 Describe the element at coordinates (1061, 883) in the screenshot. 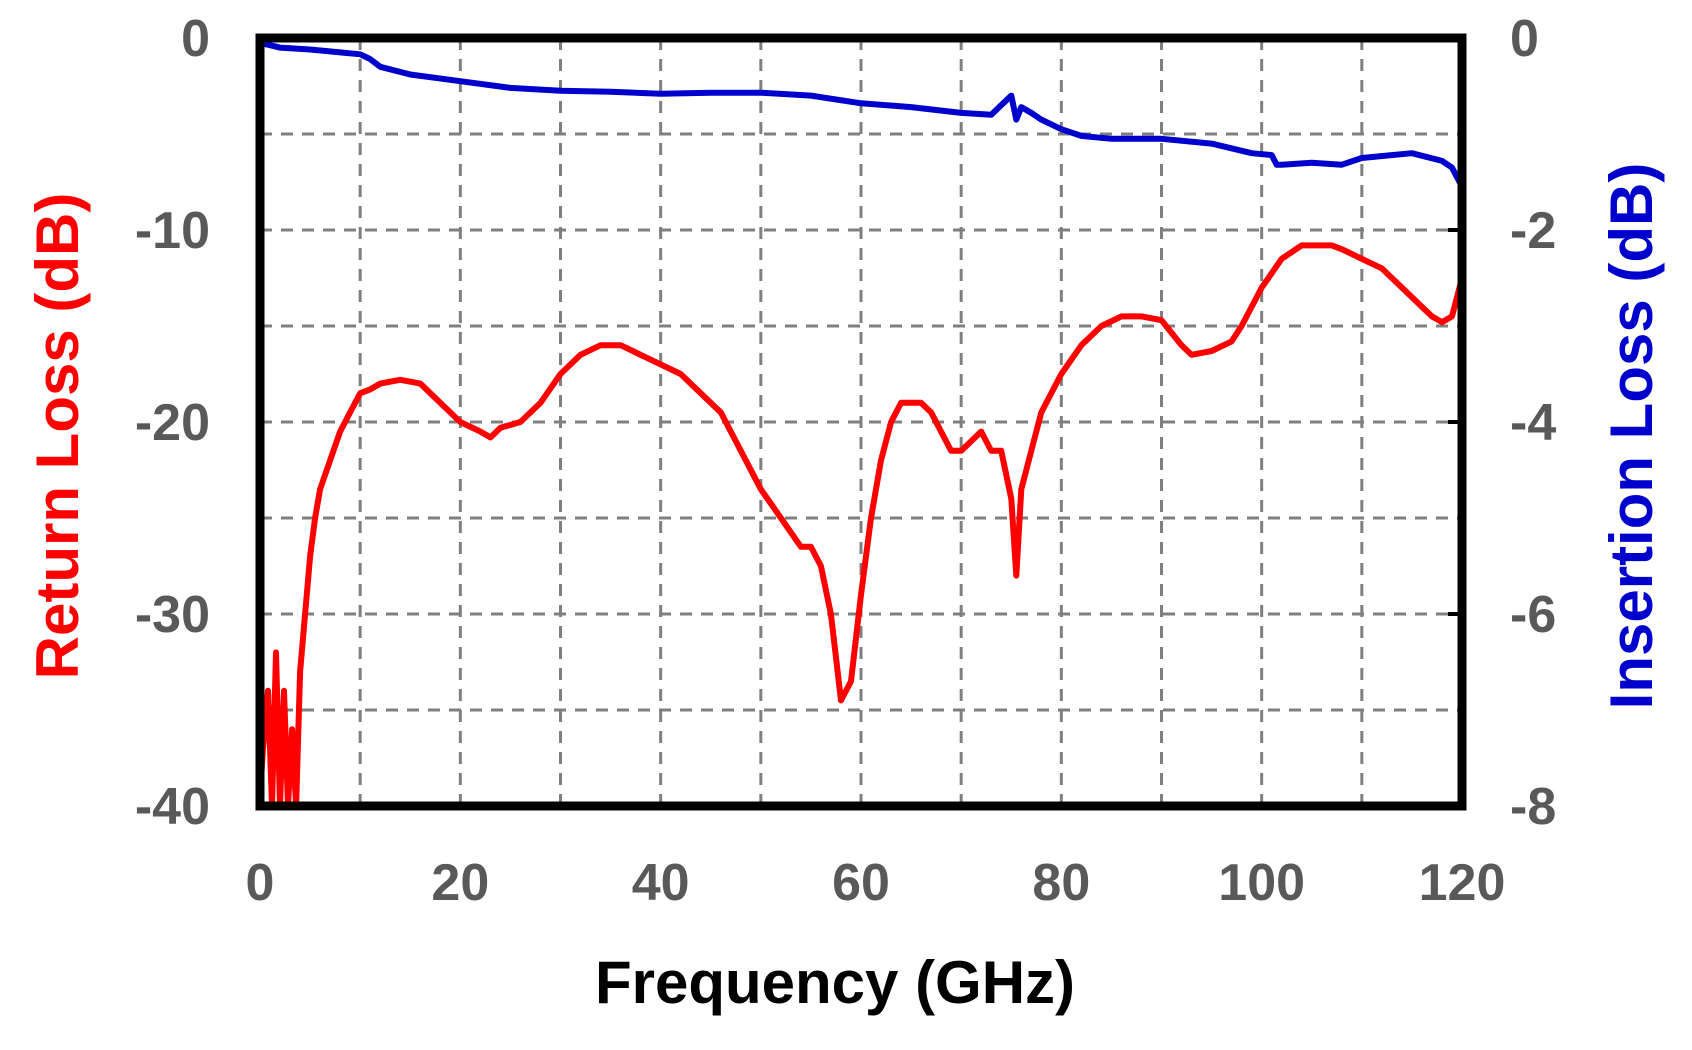

I see `x-tick-label: 80` at that location.